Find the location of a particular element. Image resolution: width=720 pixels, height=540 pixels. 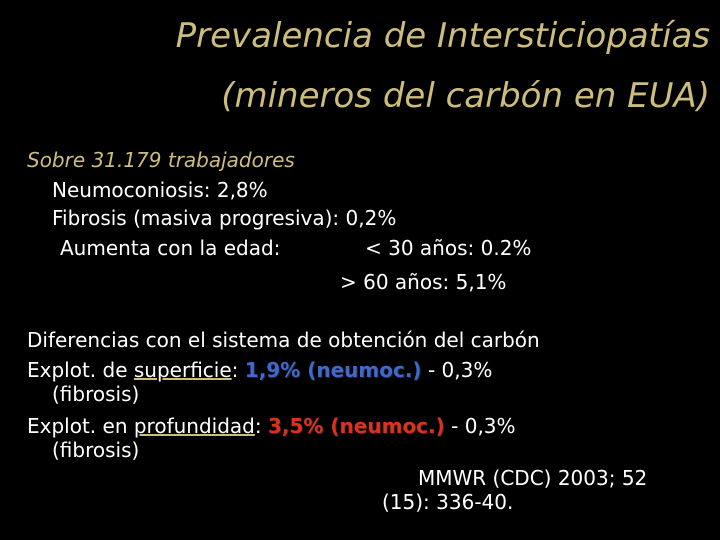

row-rate: 3,5% (neumoc.) is located at coordinates (356, 426).